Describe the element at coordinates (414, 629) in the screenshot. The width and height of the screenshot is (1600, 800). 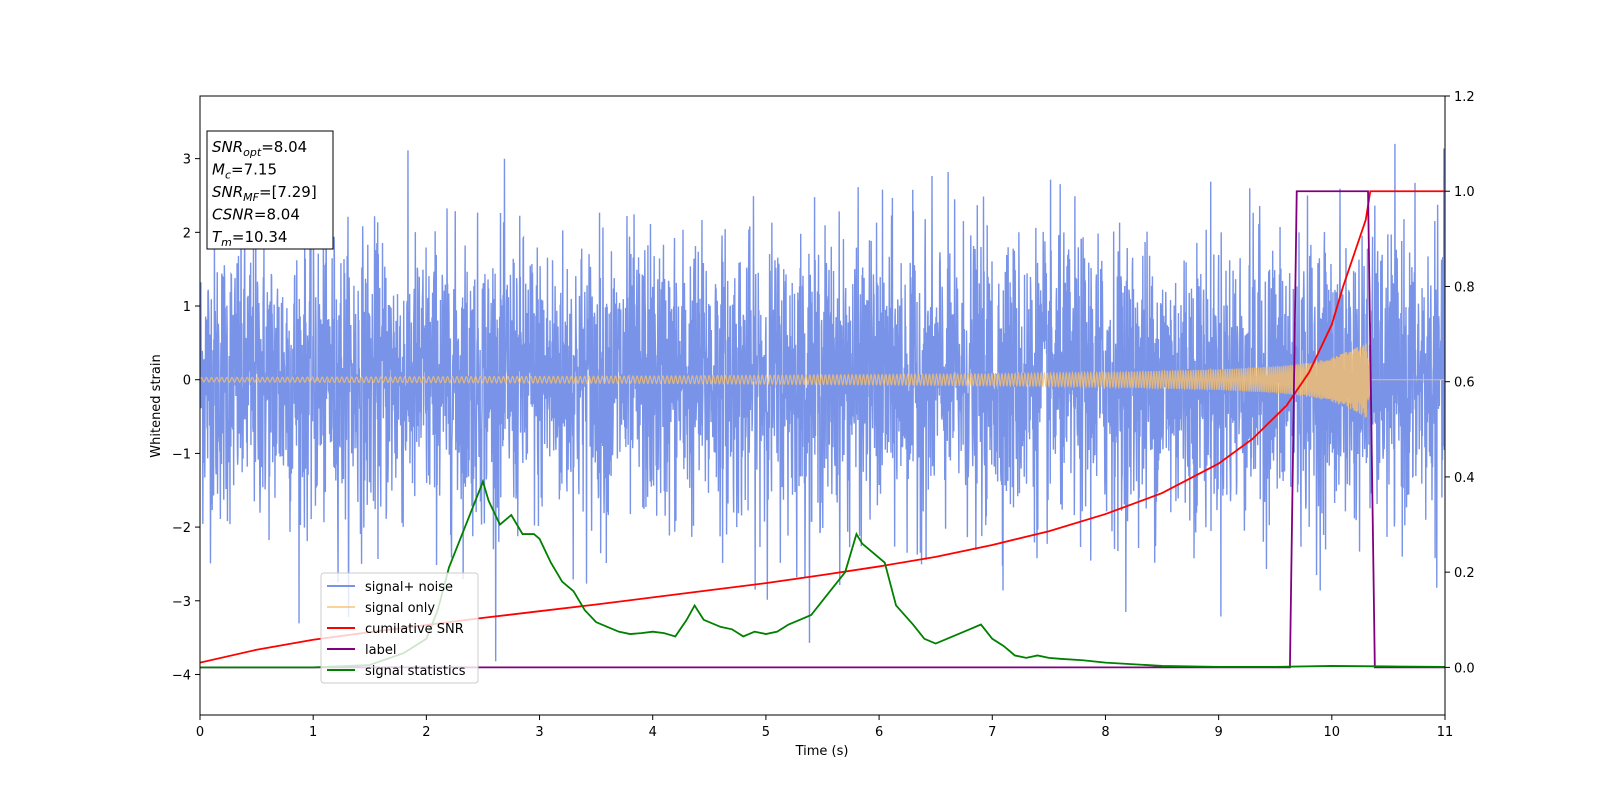
I see `legend-label: cumilative SNR` at that location.